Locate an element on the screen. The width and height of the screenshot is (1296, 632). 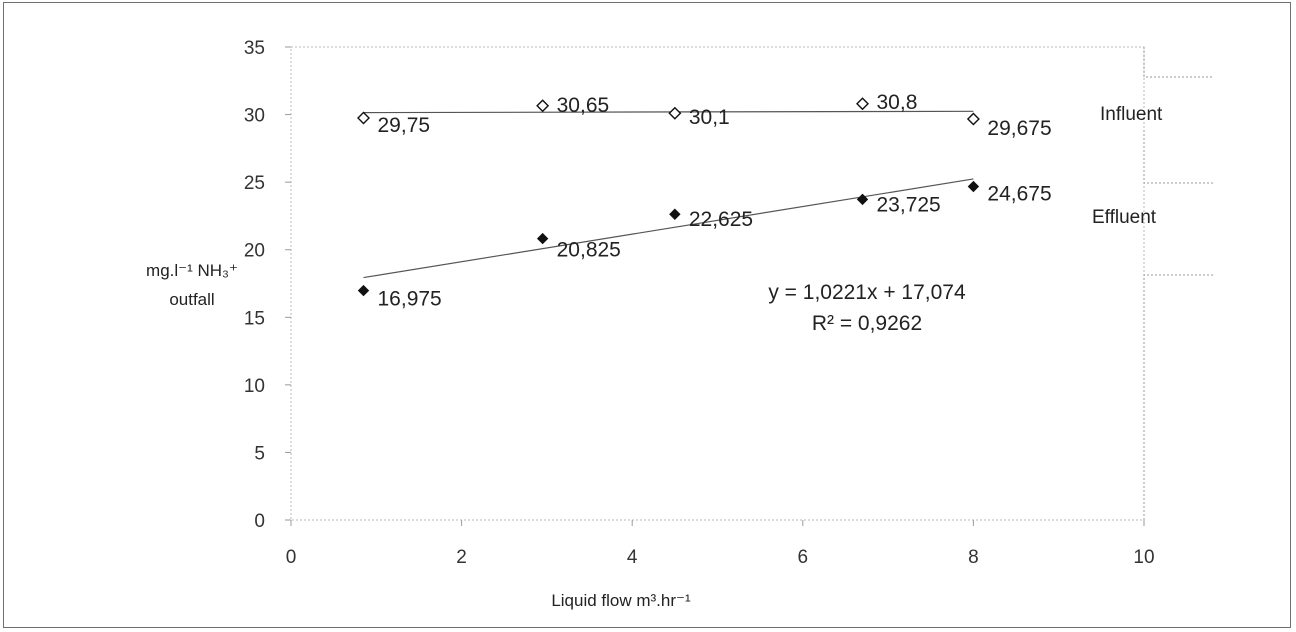
x-axis-title: Liquid flow m³.hr⁻¹ is located at coordinates (621, 600).